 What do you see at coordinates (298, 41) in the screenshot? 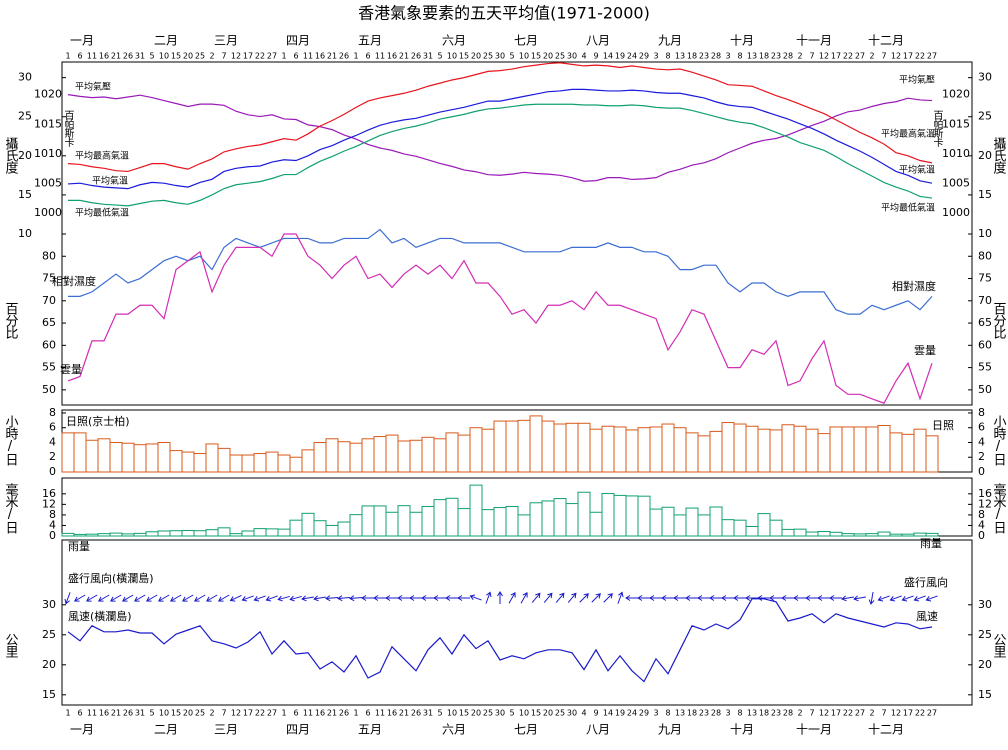
I see `month-label: 四月` at bounding box center [298, 41].